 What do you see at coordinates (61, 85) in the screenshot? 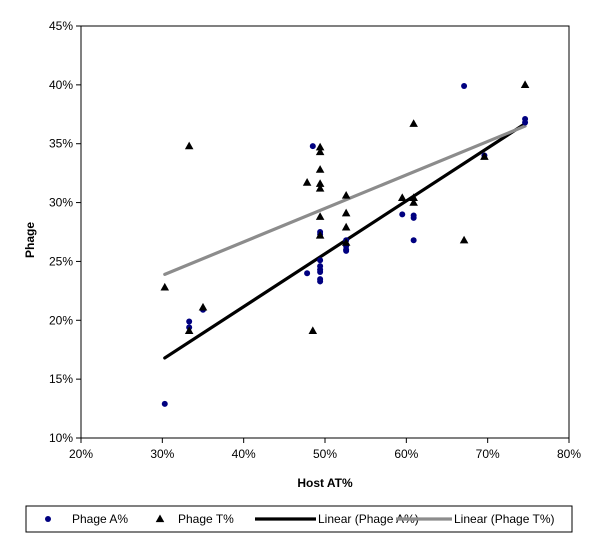
I see `y-tick-label: 40%` at bounding box center [61, 85].